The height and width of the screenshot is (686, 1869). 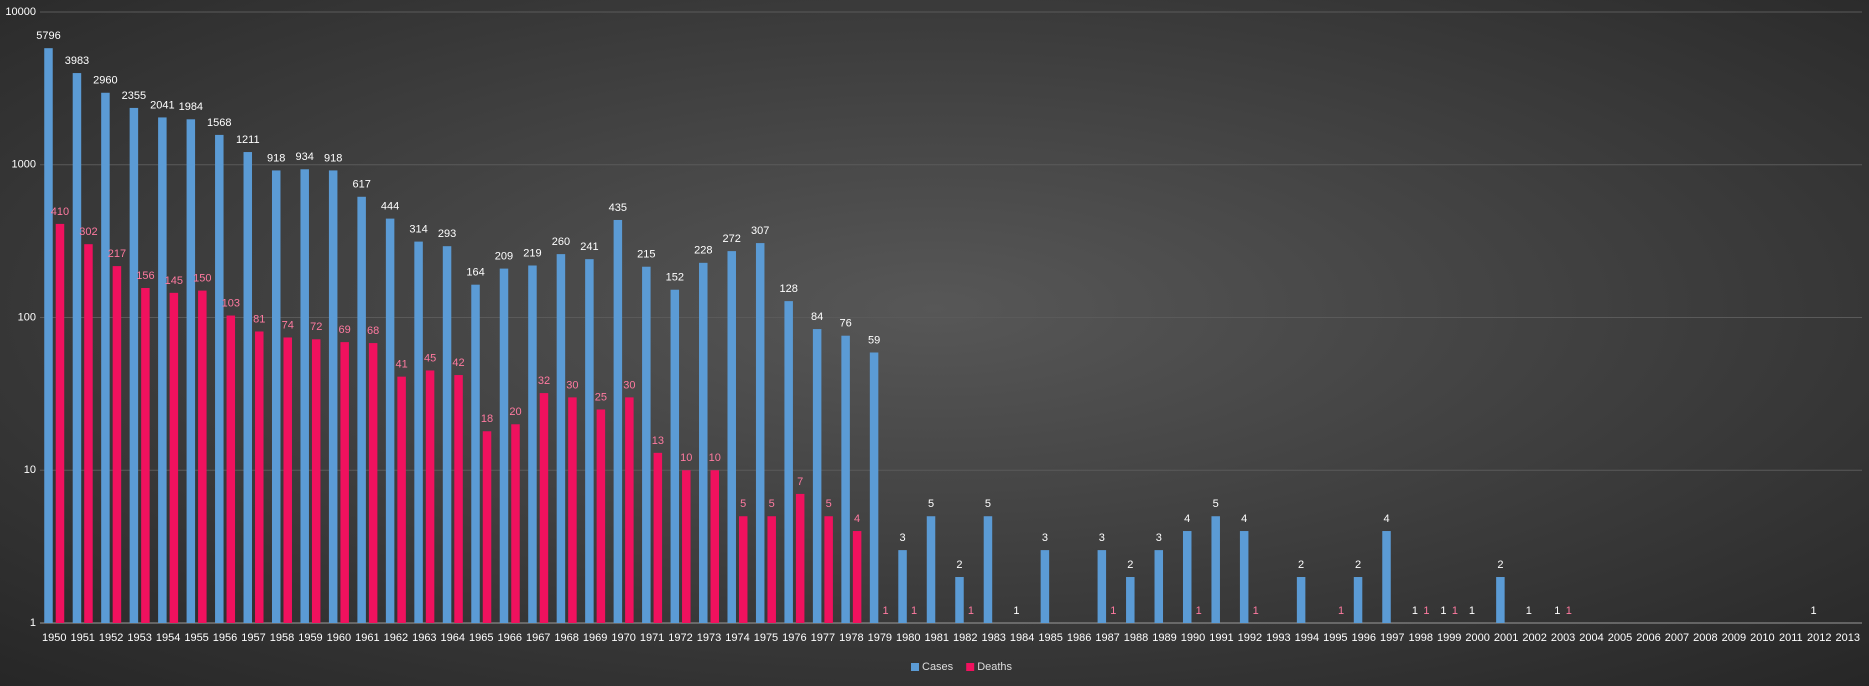 I want to click on x-tick-label: 2007, so click(x=1677, y=638).